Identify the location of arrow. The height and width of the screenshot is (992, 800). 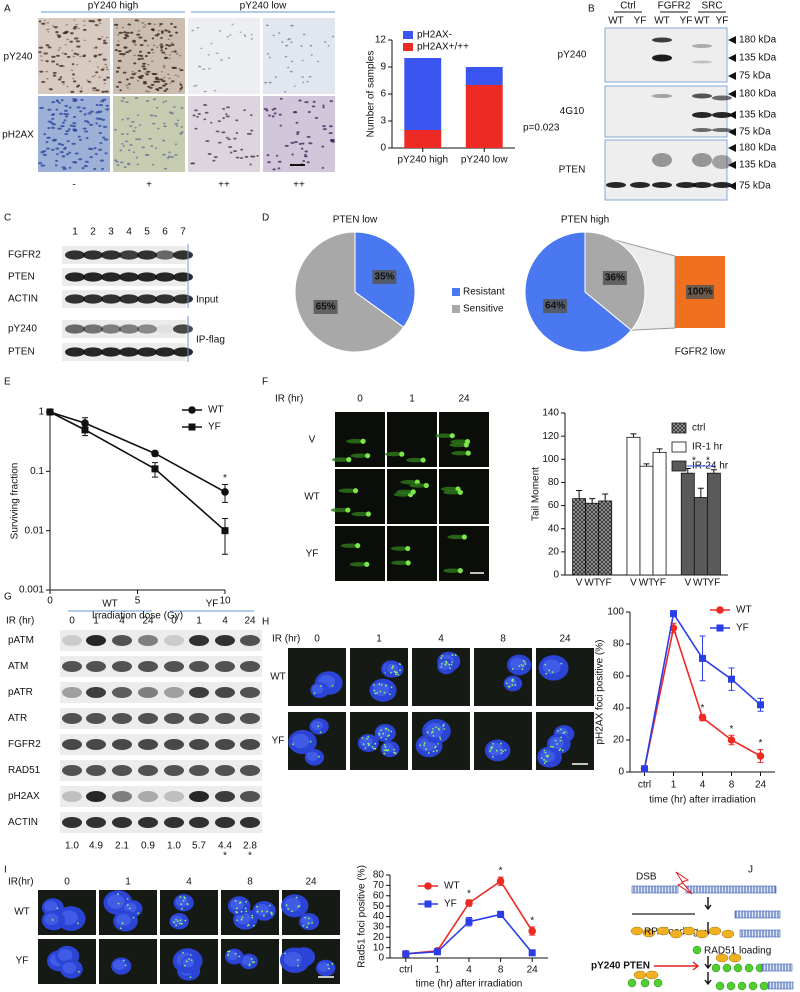
(708, 904).